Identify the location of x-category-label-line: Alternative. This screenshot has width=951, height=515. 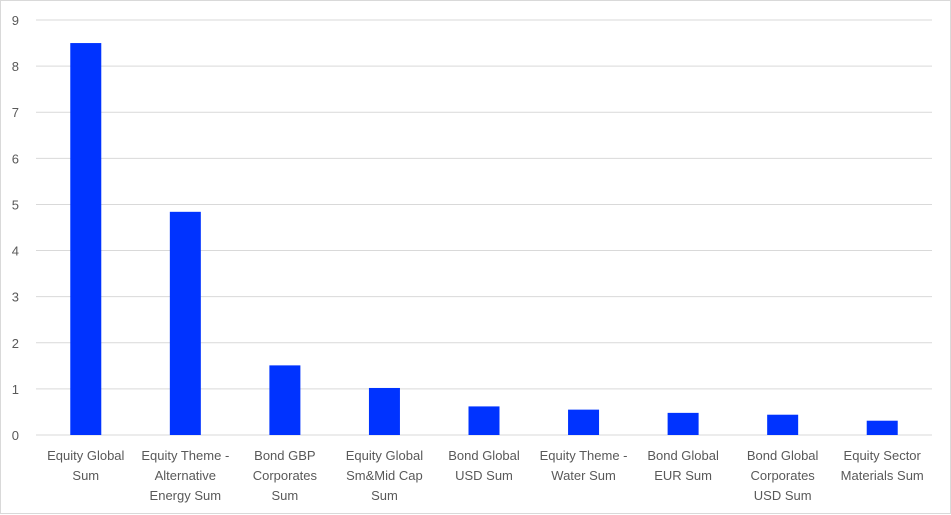
(185, 475).